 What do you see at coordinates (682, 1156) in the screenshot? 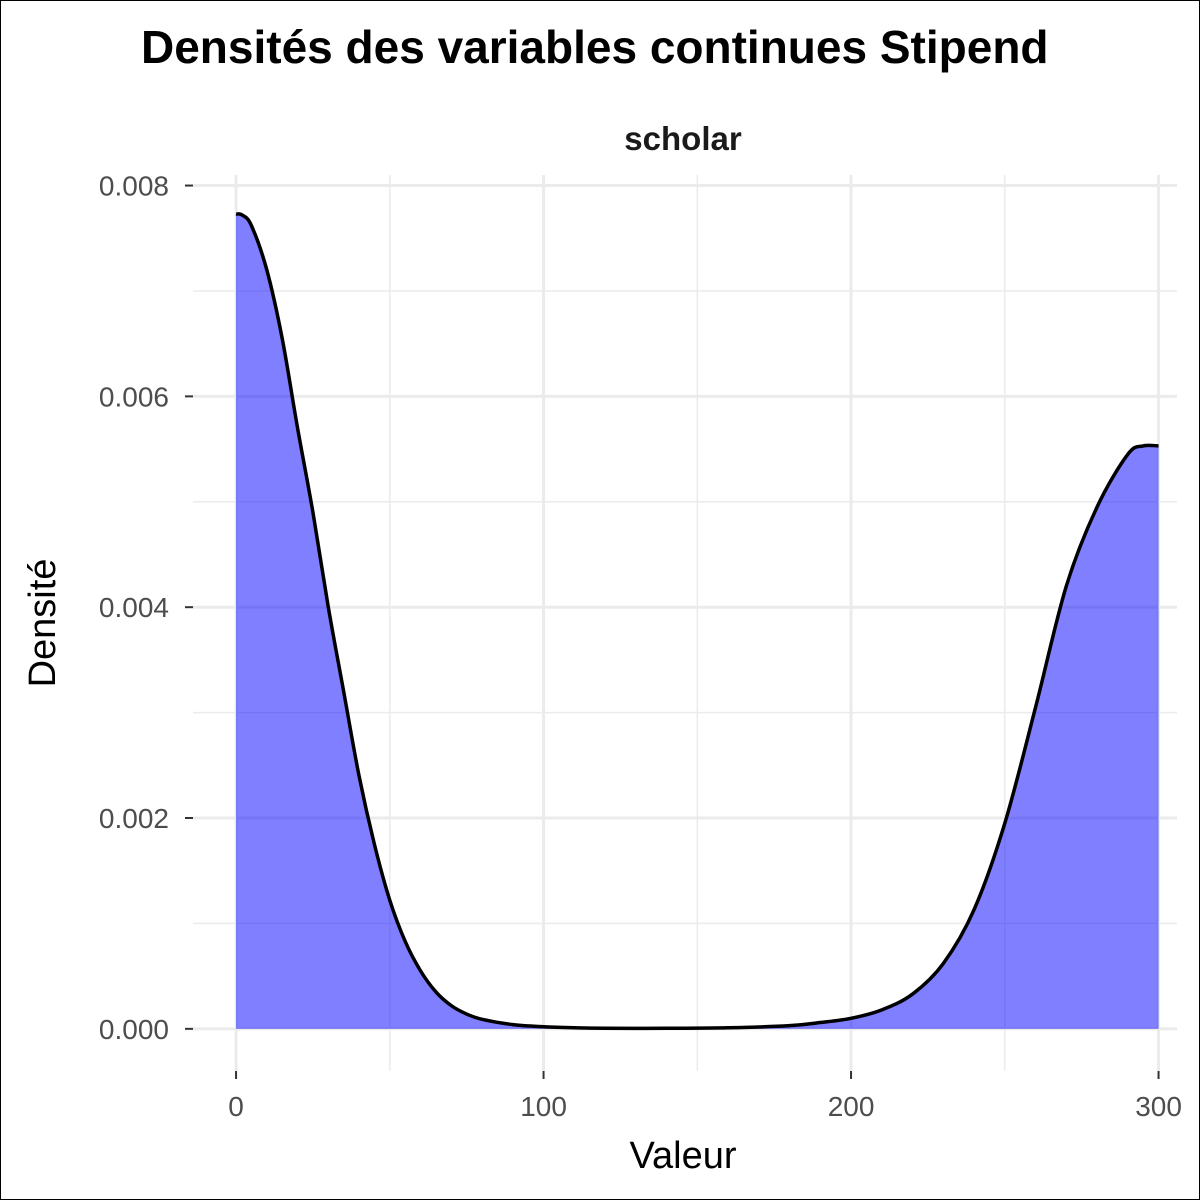
I see `x-axis-title: Valeur` at bounding box center [682, 1156].